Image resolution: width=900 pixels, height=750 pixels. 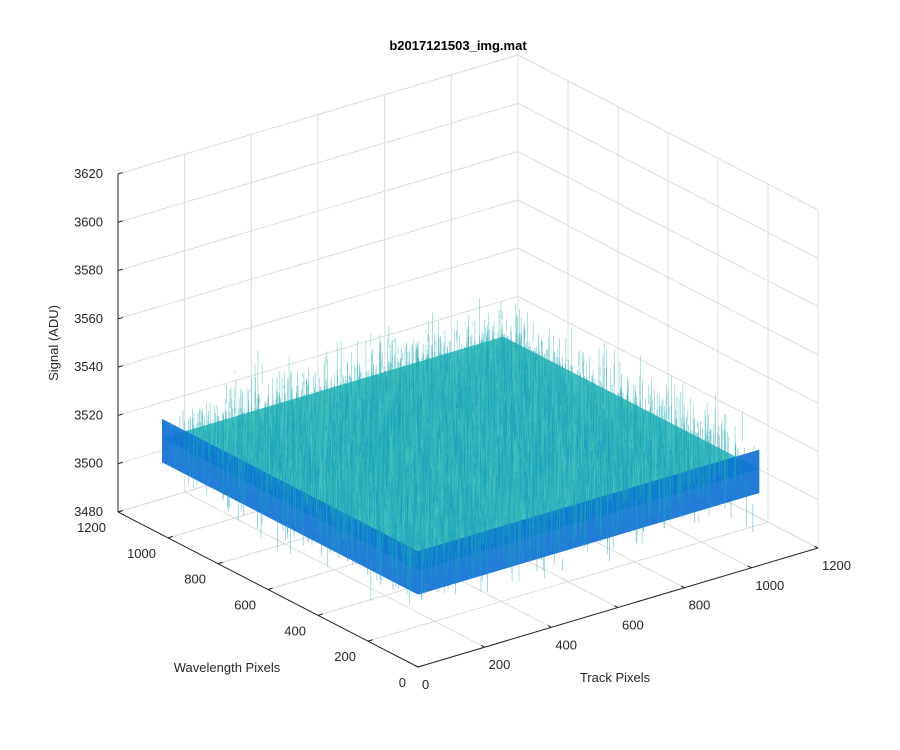 What do you see at coordinates (568, 581) in the screenshot?
I see `grid-line-floor-y` at bounding box center [568, 581].